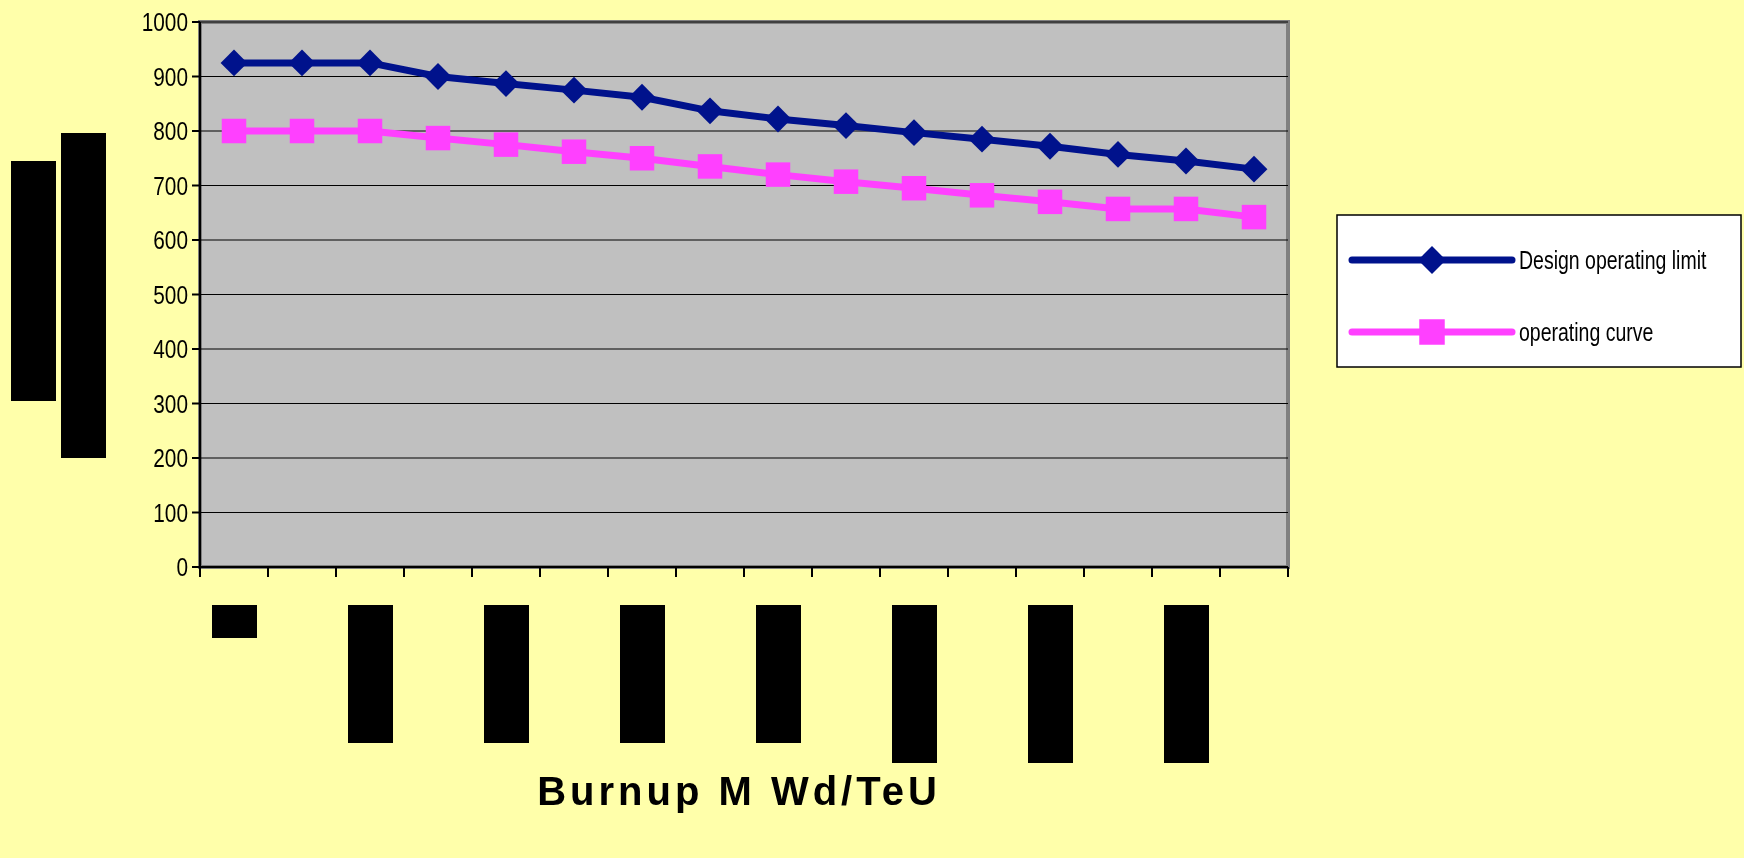 Image resolution: width=1744 pixels, height=858 pixels. Describe the element at coordinates (170, 186) in the screenshot. I see `y-tick-label: 700` at that location.